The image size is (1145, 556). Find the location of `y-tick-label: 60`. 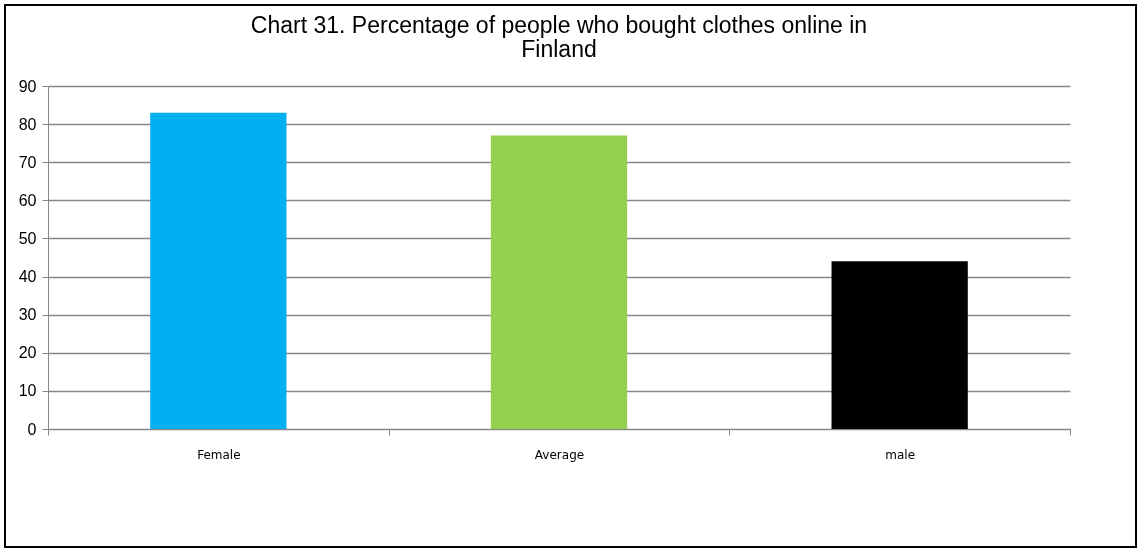

y-tick-label: 60 is located at coordinates (27, 200).